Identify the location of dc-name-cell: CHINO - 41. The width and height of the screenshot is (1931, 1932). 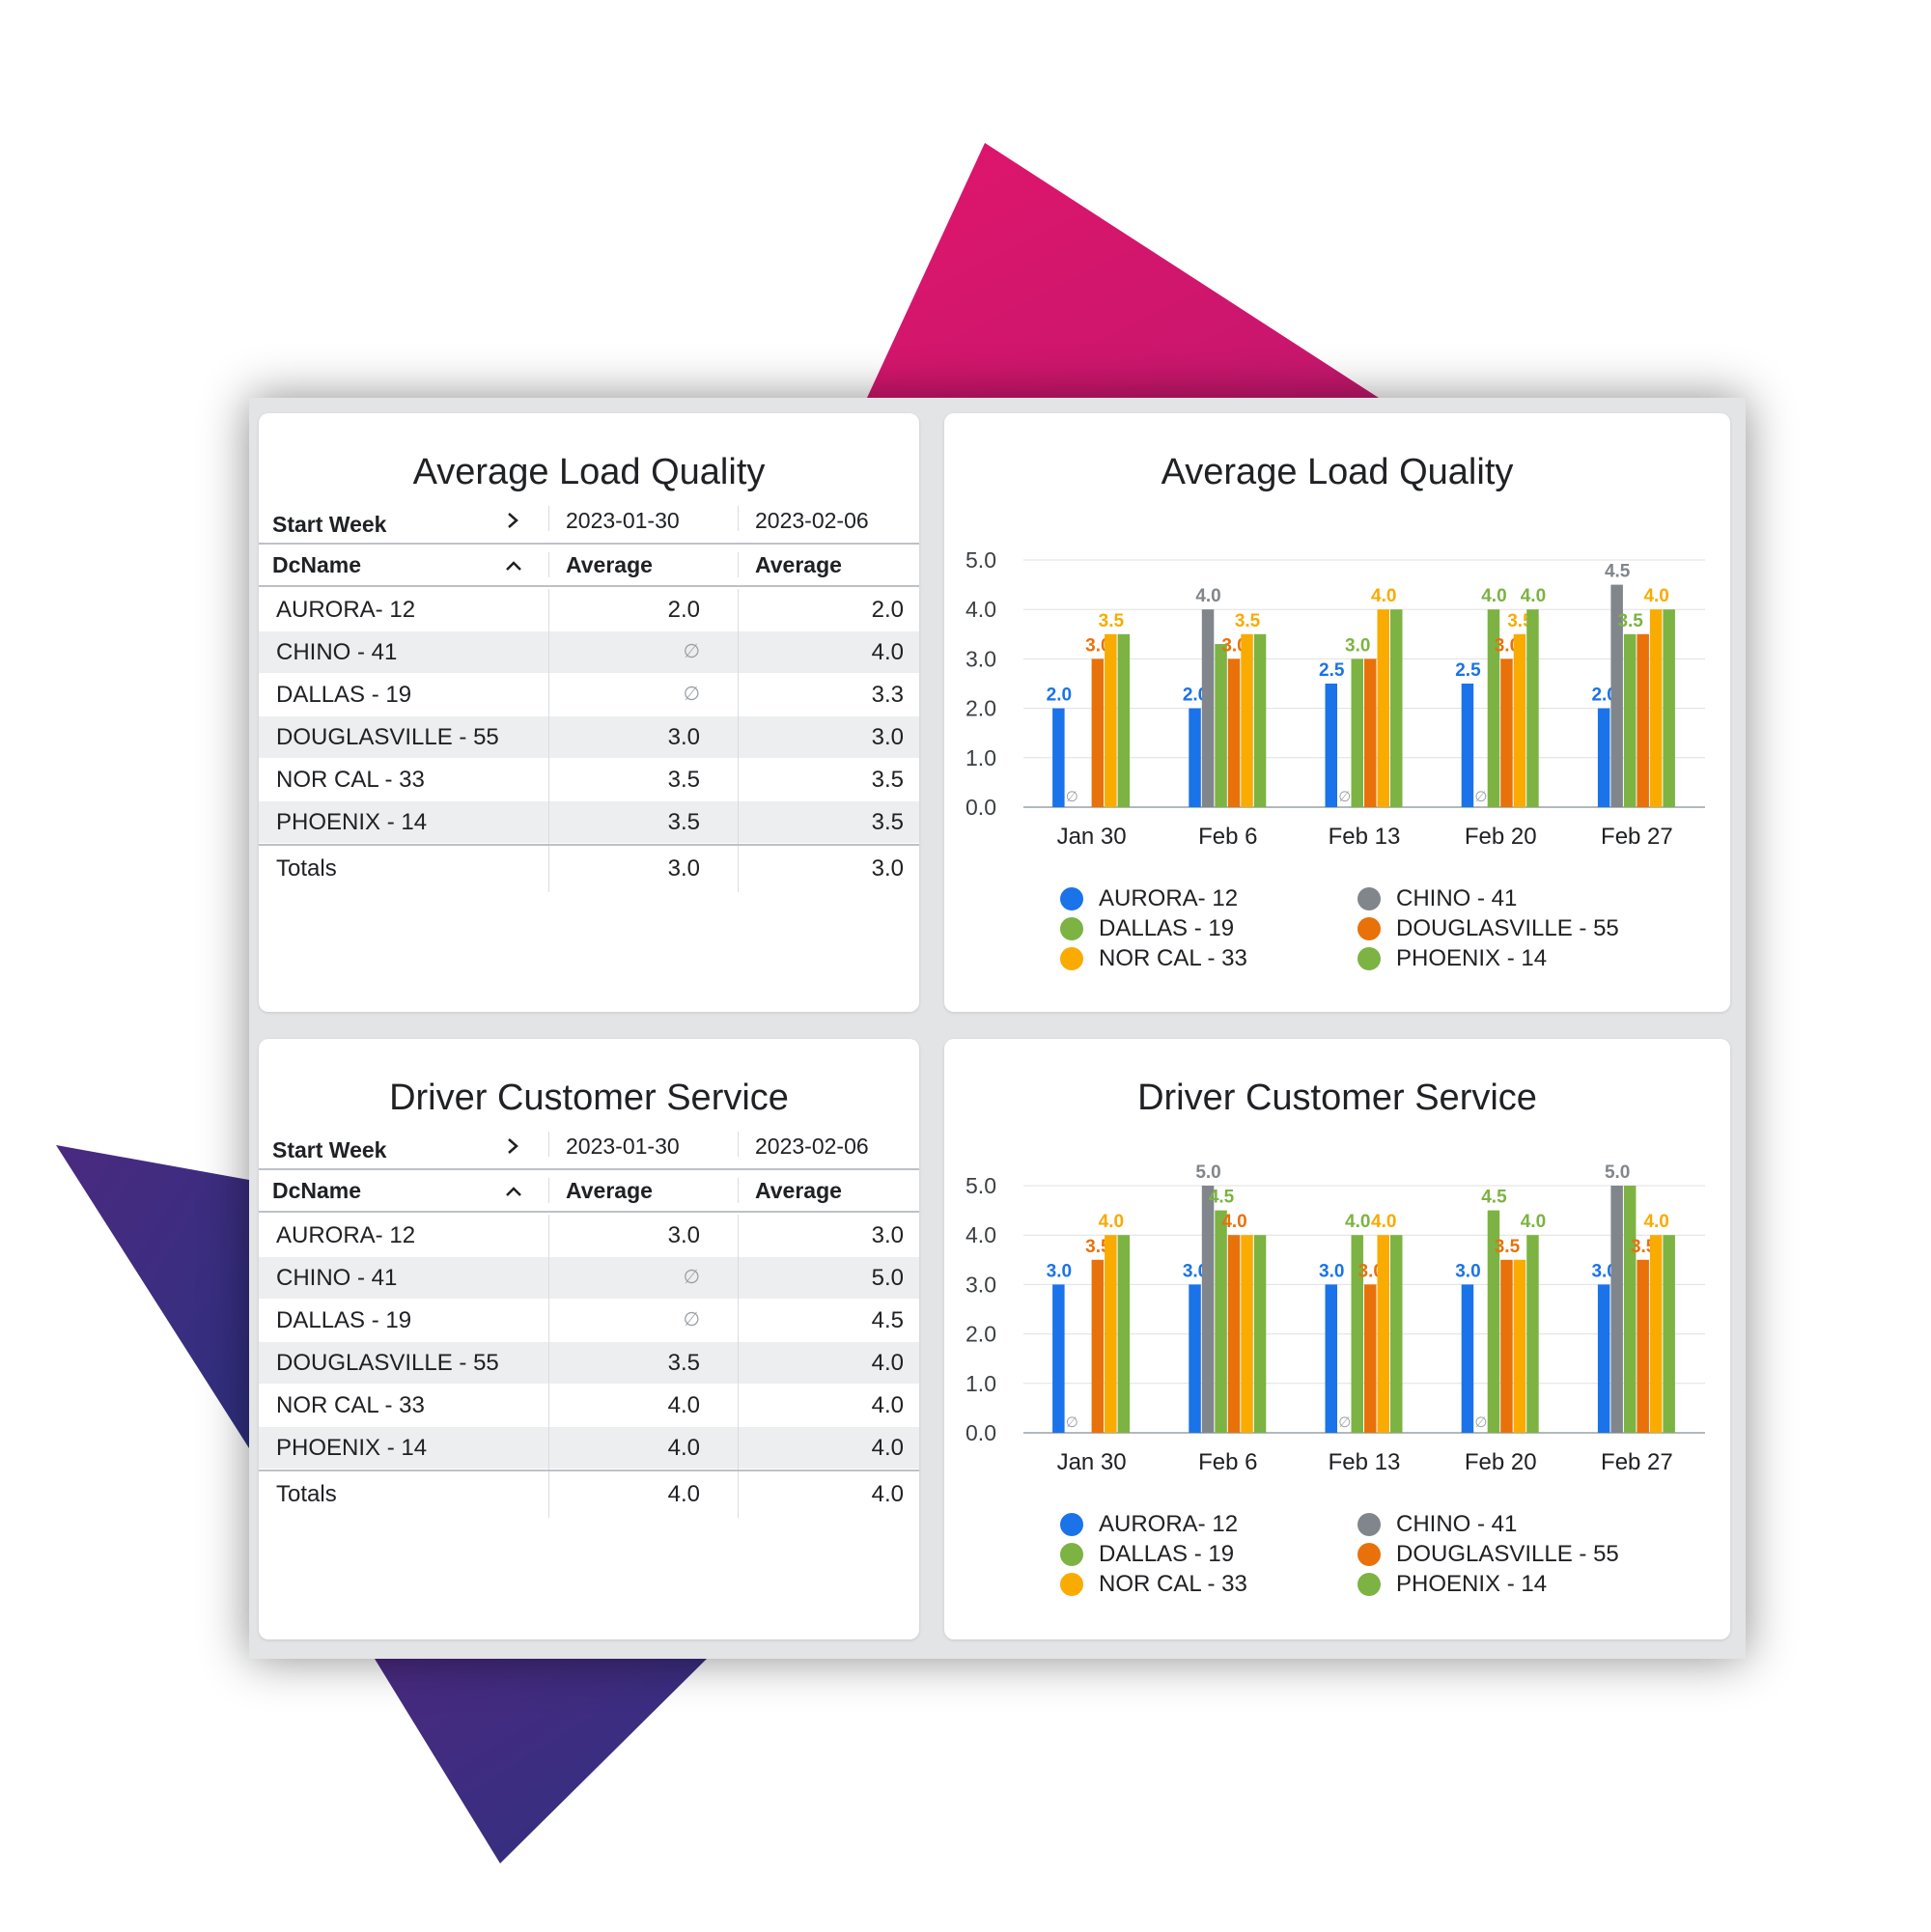
(337, 652).